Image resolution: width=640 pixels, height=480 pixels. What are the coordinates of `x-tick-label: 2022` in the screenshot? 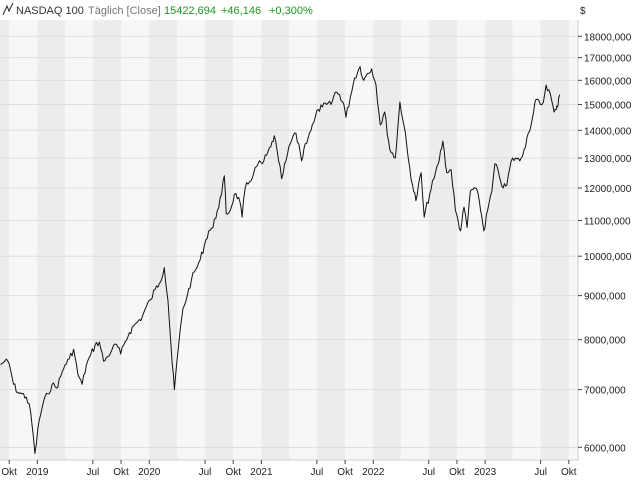 It's located at (373, 472).